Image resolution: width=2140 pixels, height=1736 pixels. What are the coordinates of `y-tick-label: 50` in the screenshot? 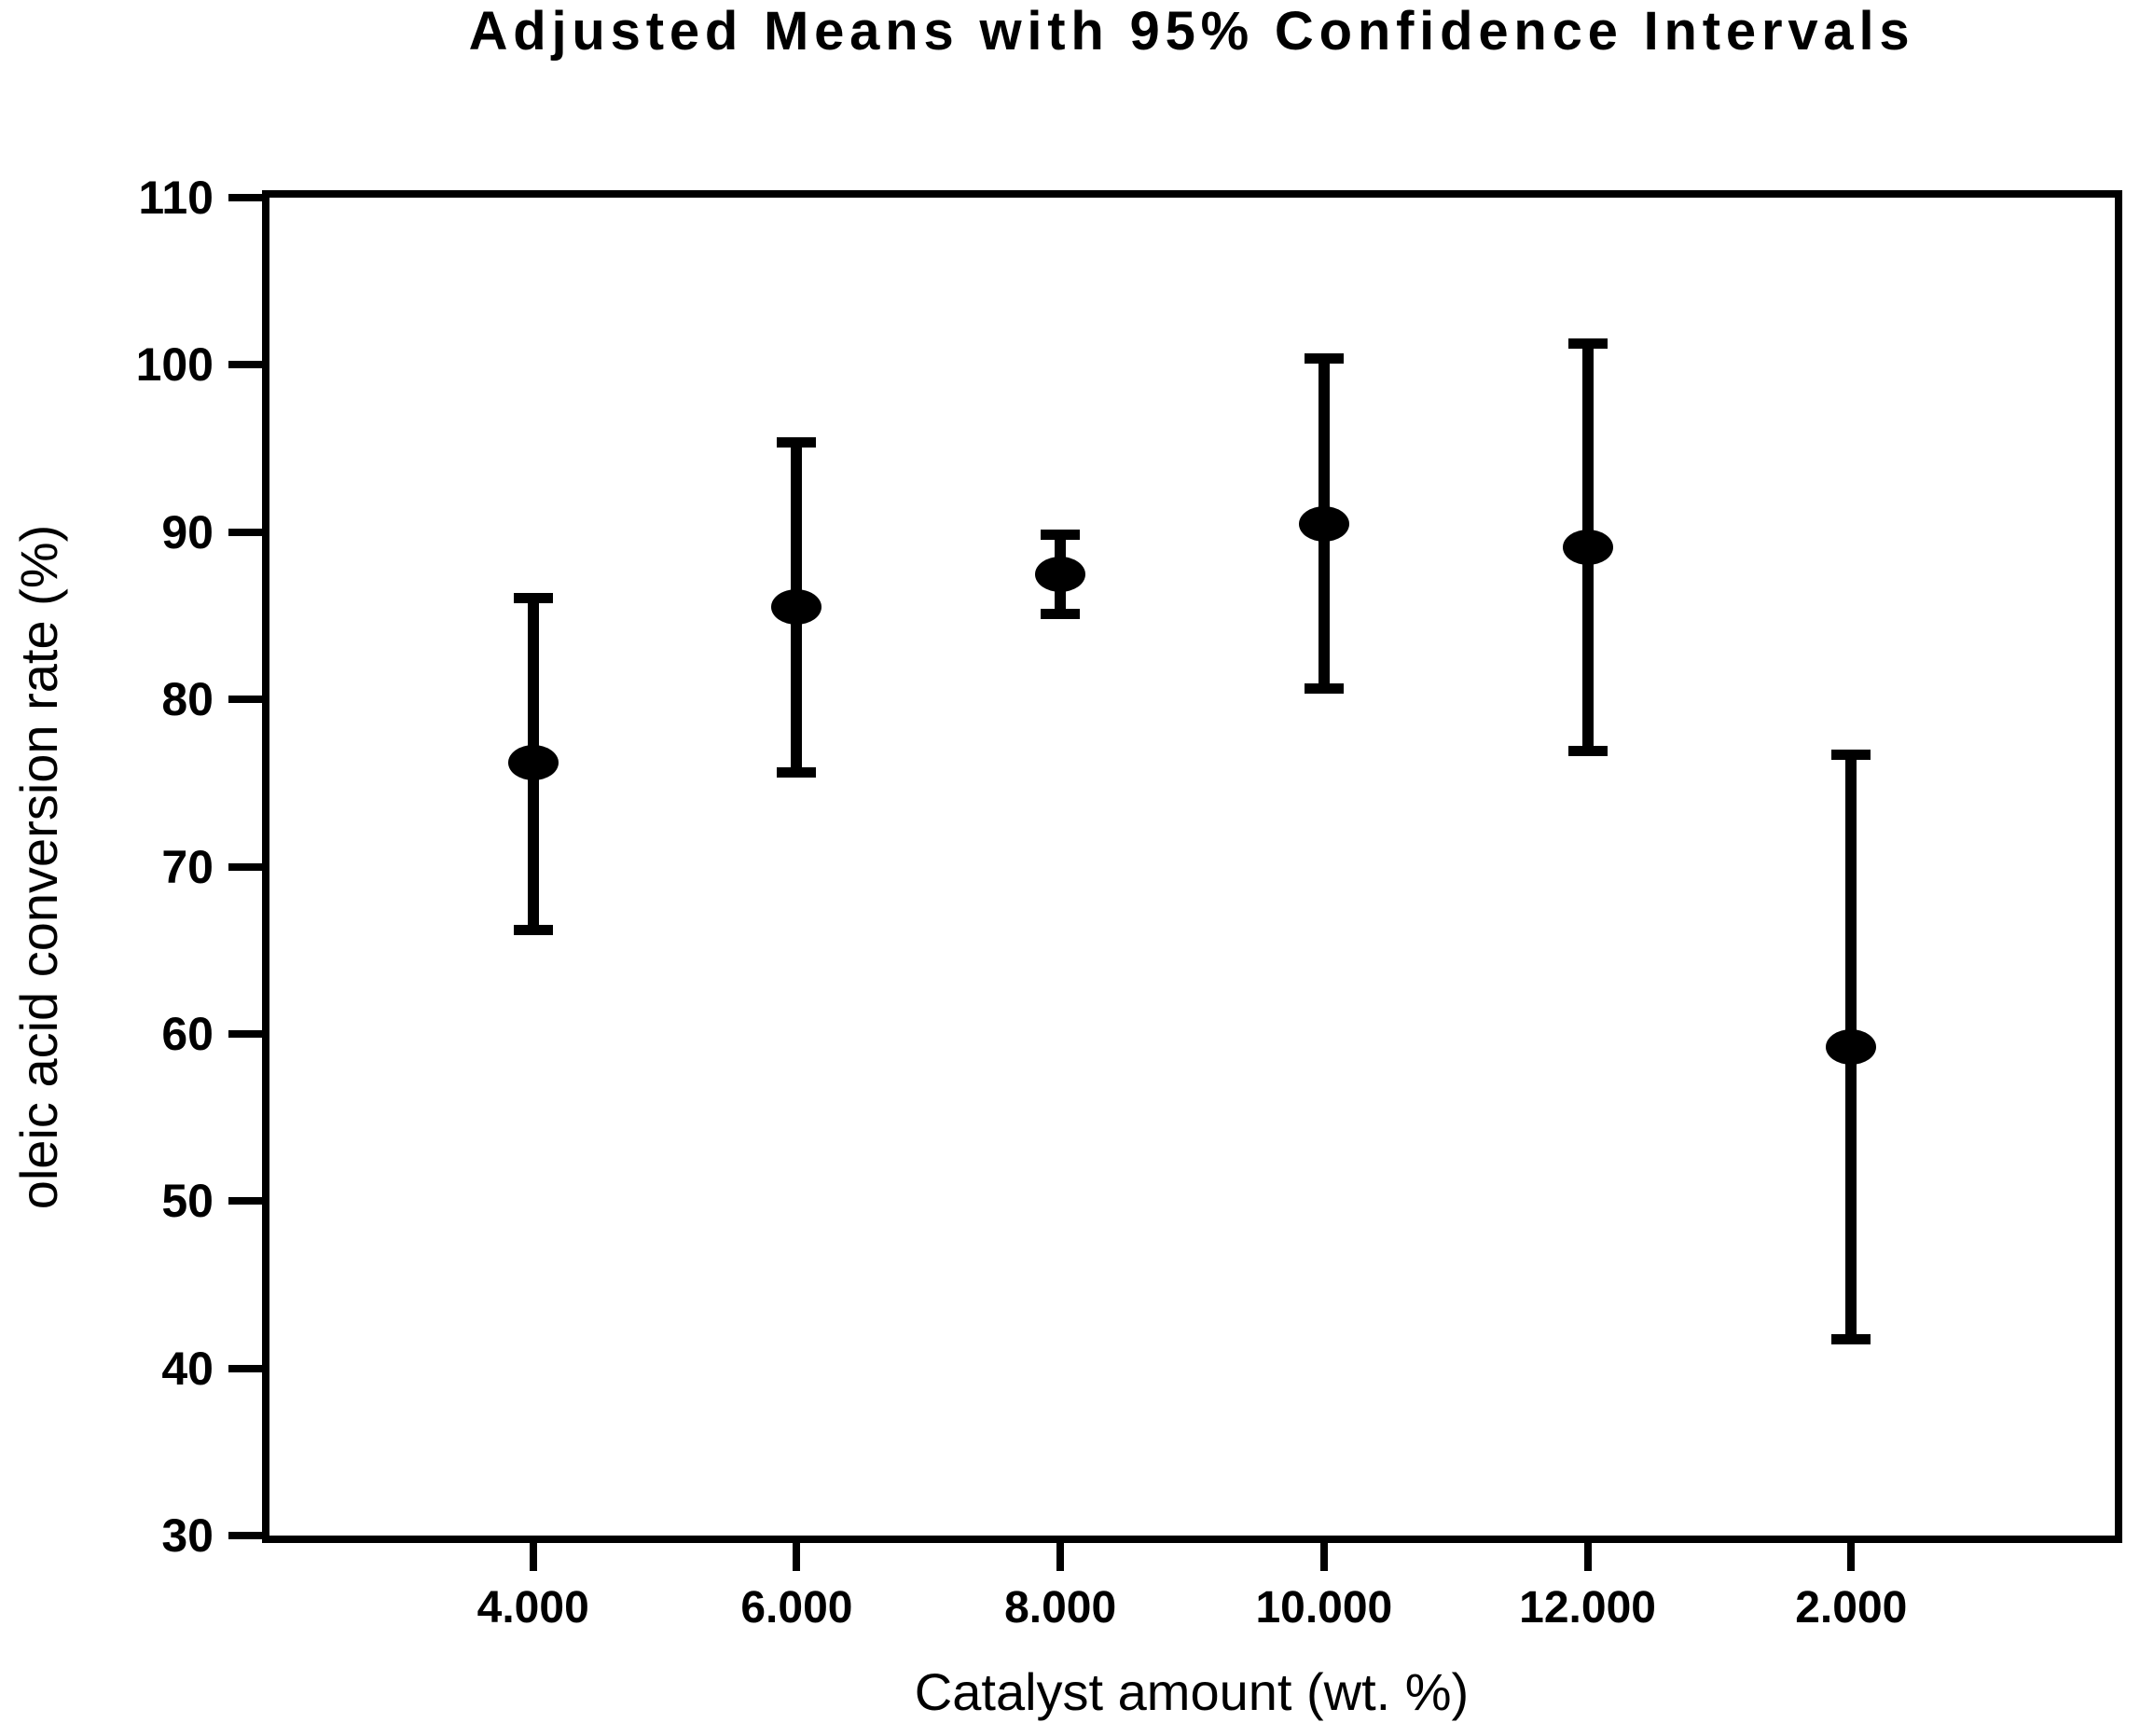 It's located at (187, 1201).